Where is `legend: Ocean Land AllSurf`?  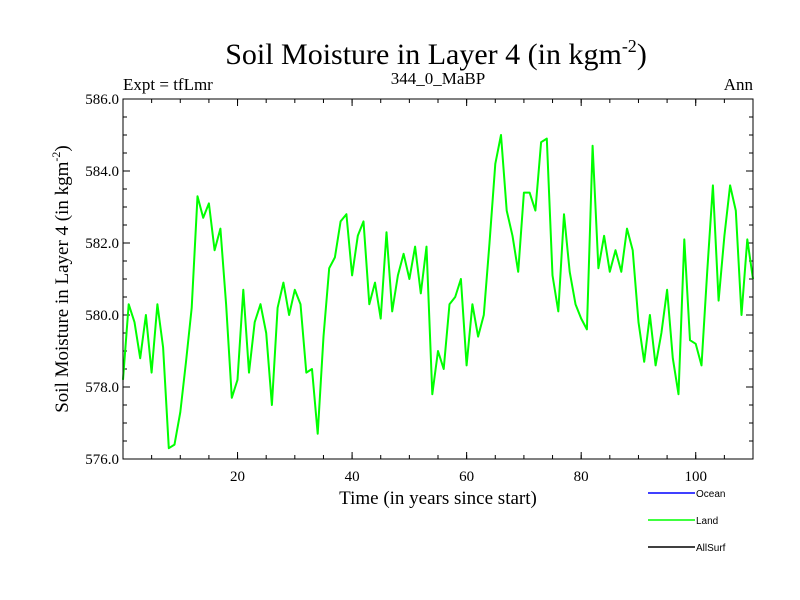 legend: Ocean Land AllSurf is located at coordinates (687, 521).